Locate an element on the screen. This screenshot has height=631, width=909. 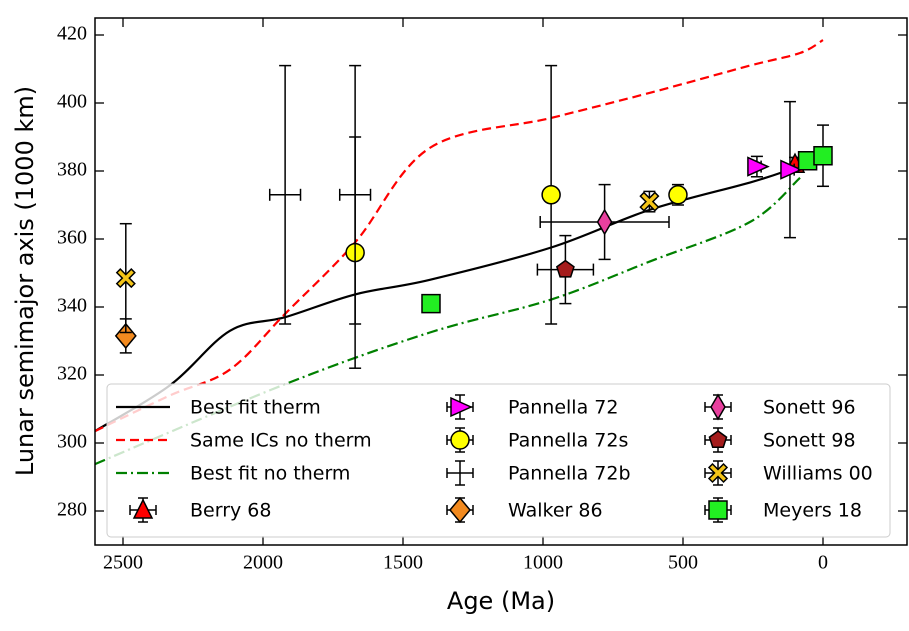
y-tick-label: 320 is located at coordinates (72, 374).